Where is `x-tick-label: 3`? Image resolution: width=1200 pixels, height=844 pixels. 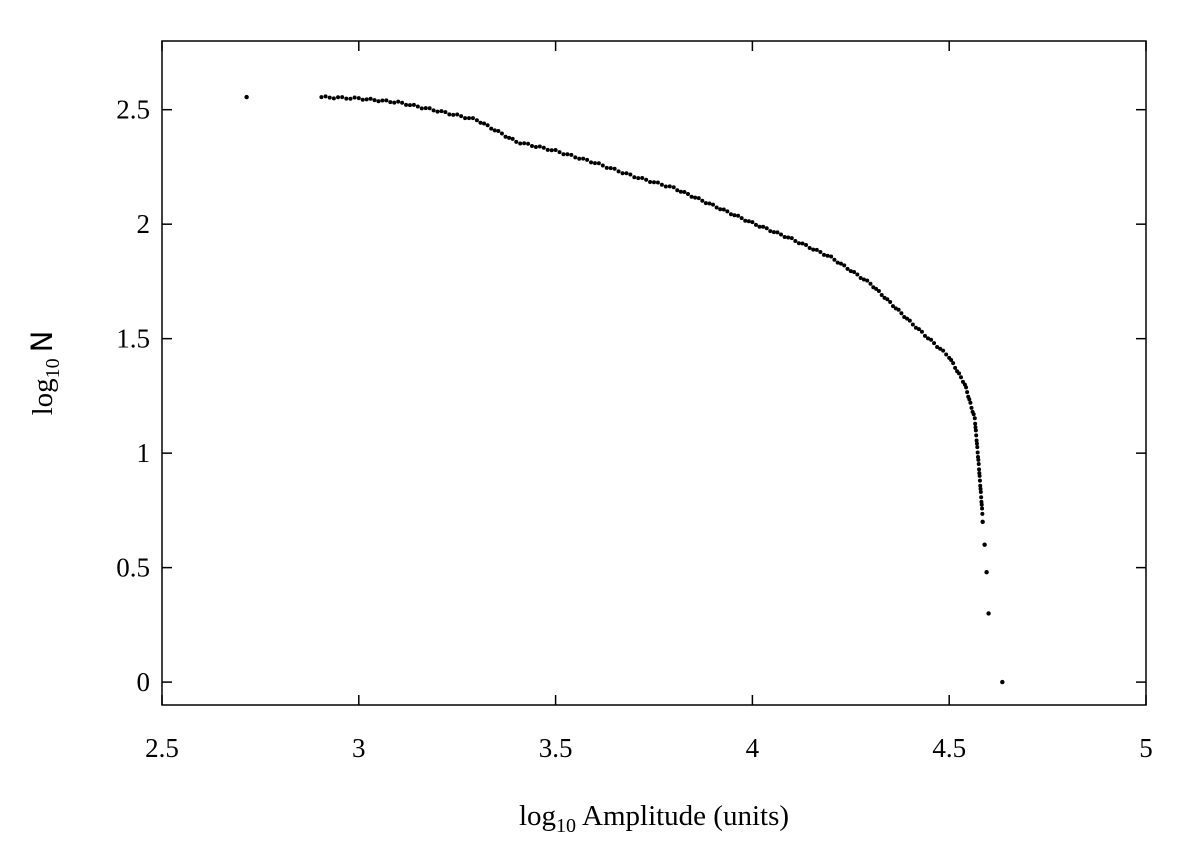
x-tick-label: 3 is located at coordinates (359, 748).